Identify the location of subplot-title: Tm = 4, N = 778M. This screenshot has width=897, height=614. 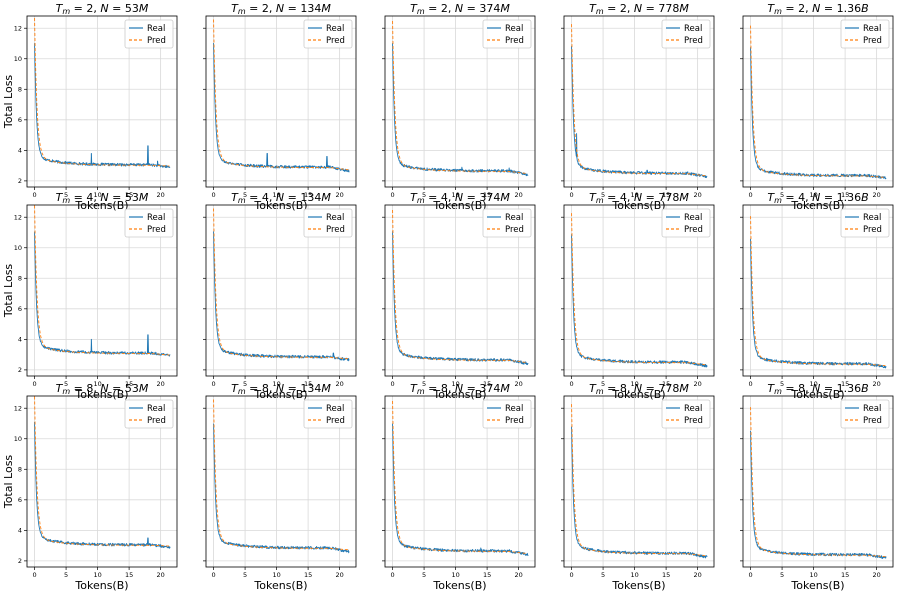
(639, 198).